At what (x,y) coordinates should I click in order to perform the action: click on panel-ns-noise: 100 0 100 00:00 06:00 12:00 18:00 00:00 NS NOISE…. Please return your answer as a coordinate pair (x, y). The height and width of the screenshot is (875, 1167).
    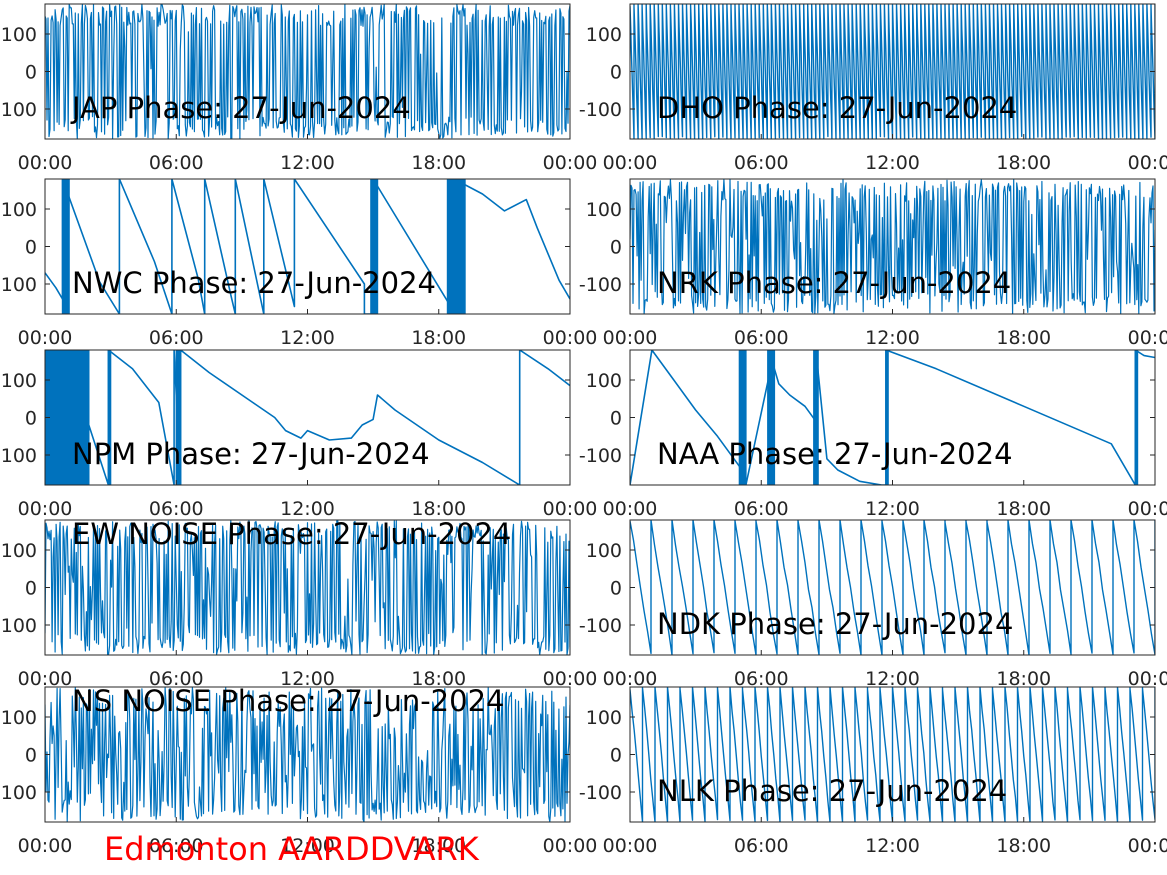
    Looking at the image, I should click on (299, 770).